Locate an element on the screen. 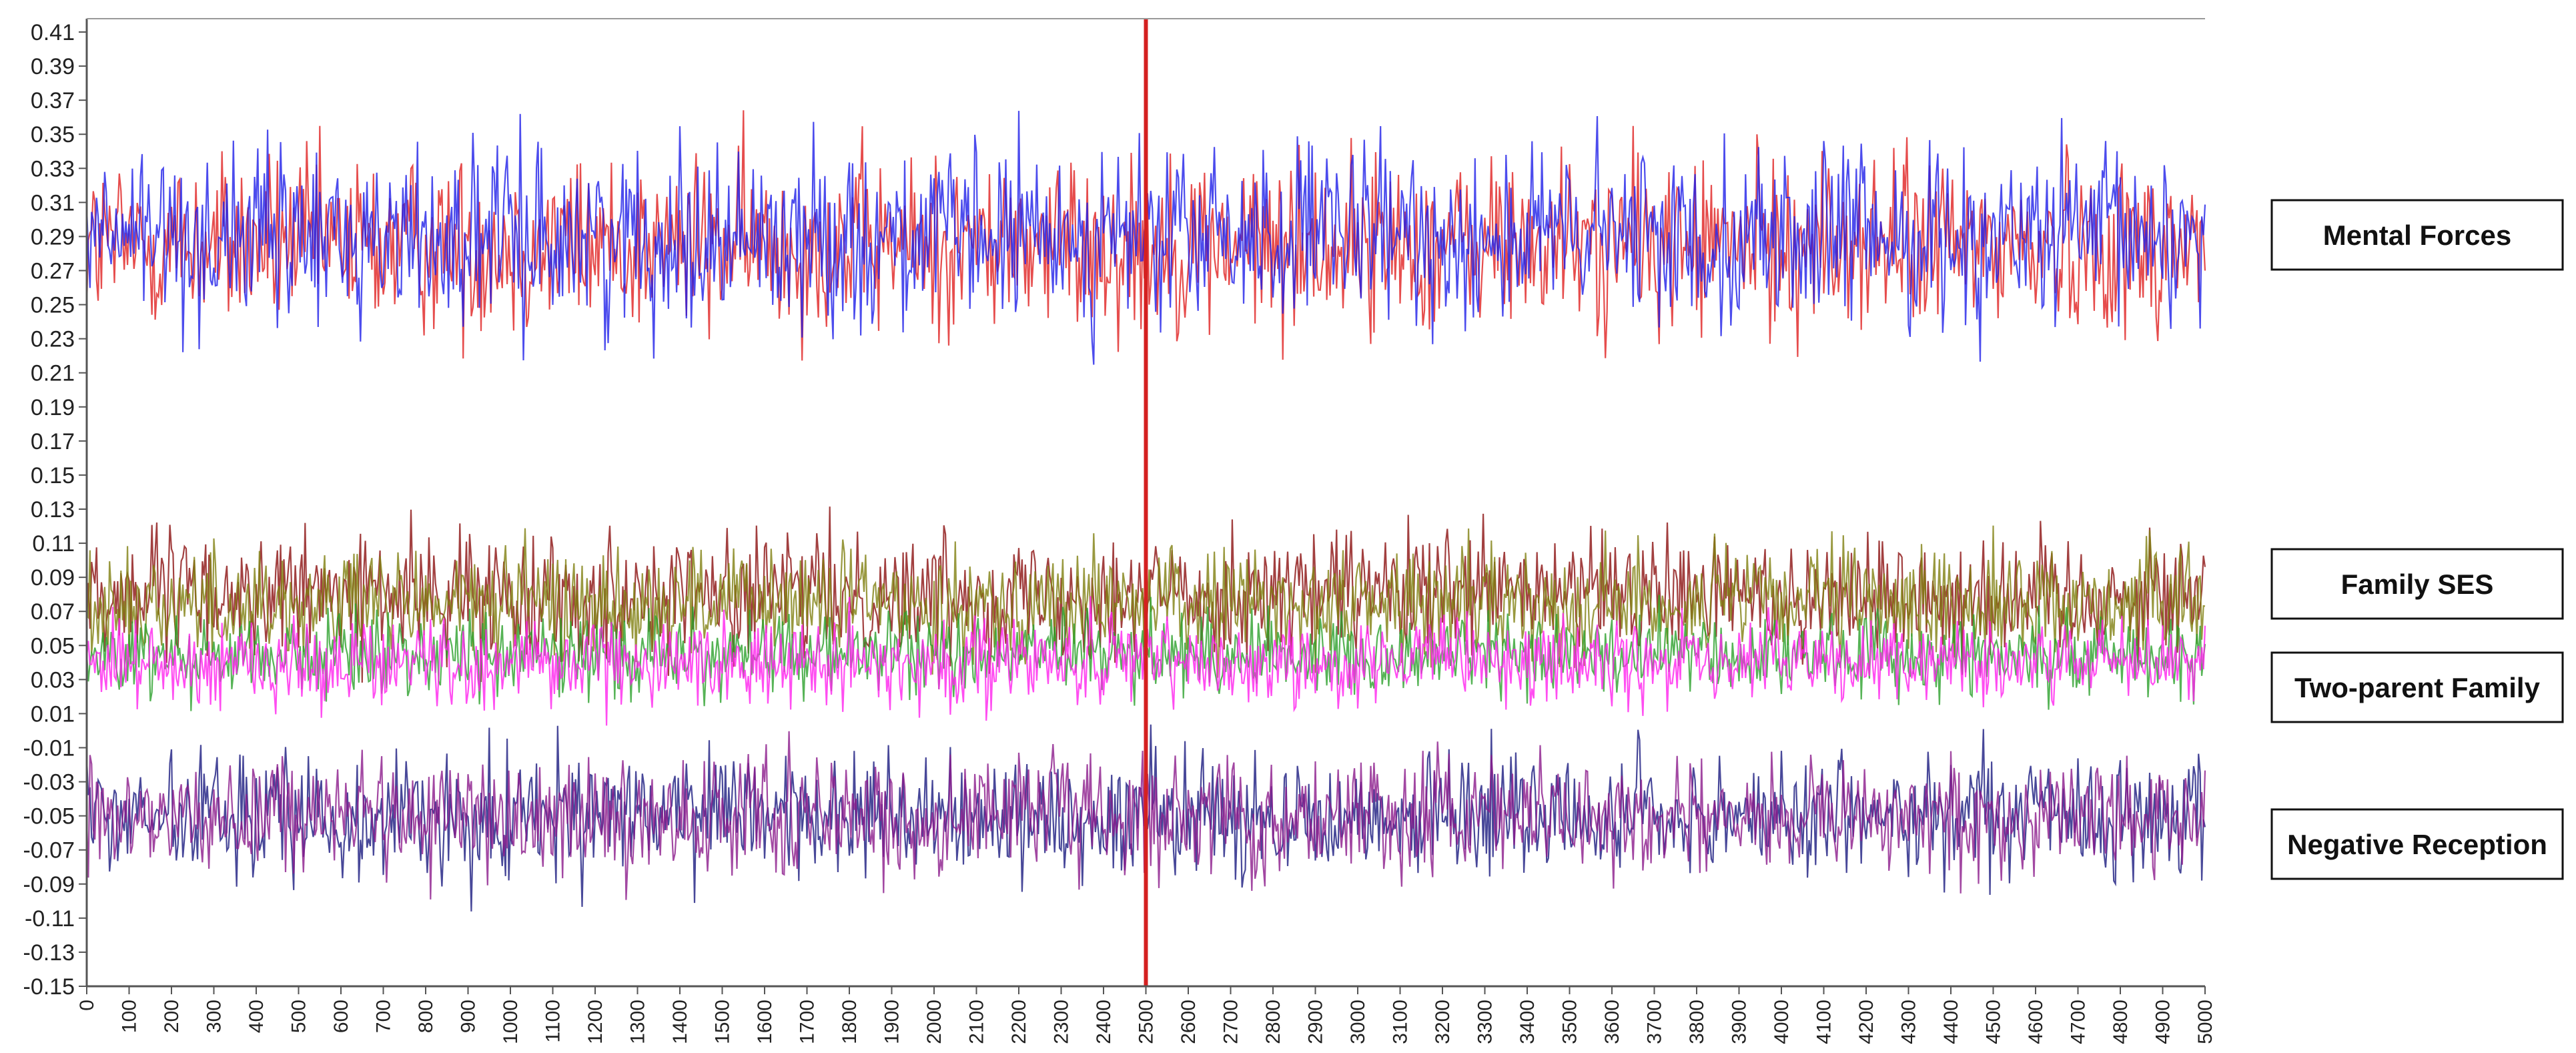 Image resolution: width=2576 pixels, height=1053 pixels. x-tick-label: 2400 is located at coordinates (1104, 1022).